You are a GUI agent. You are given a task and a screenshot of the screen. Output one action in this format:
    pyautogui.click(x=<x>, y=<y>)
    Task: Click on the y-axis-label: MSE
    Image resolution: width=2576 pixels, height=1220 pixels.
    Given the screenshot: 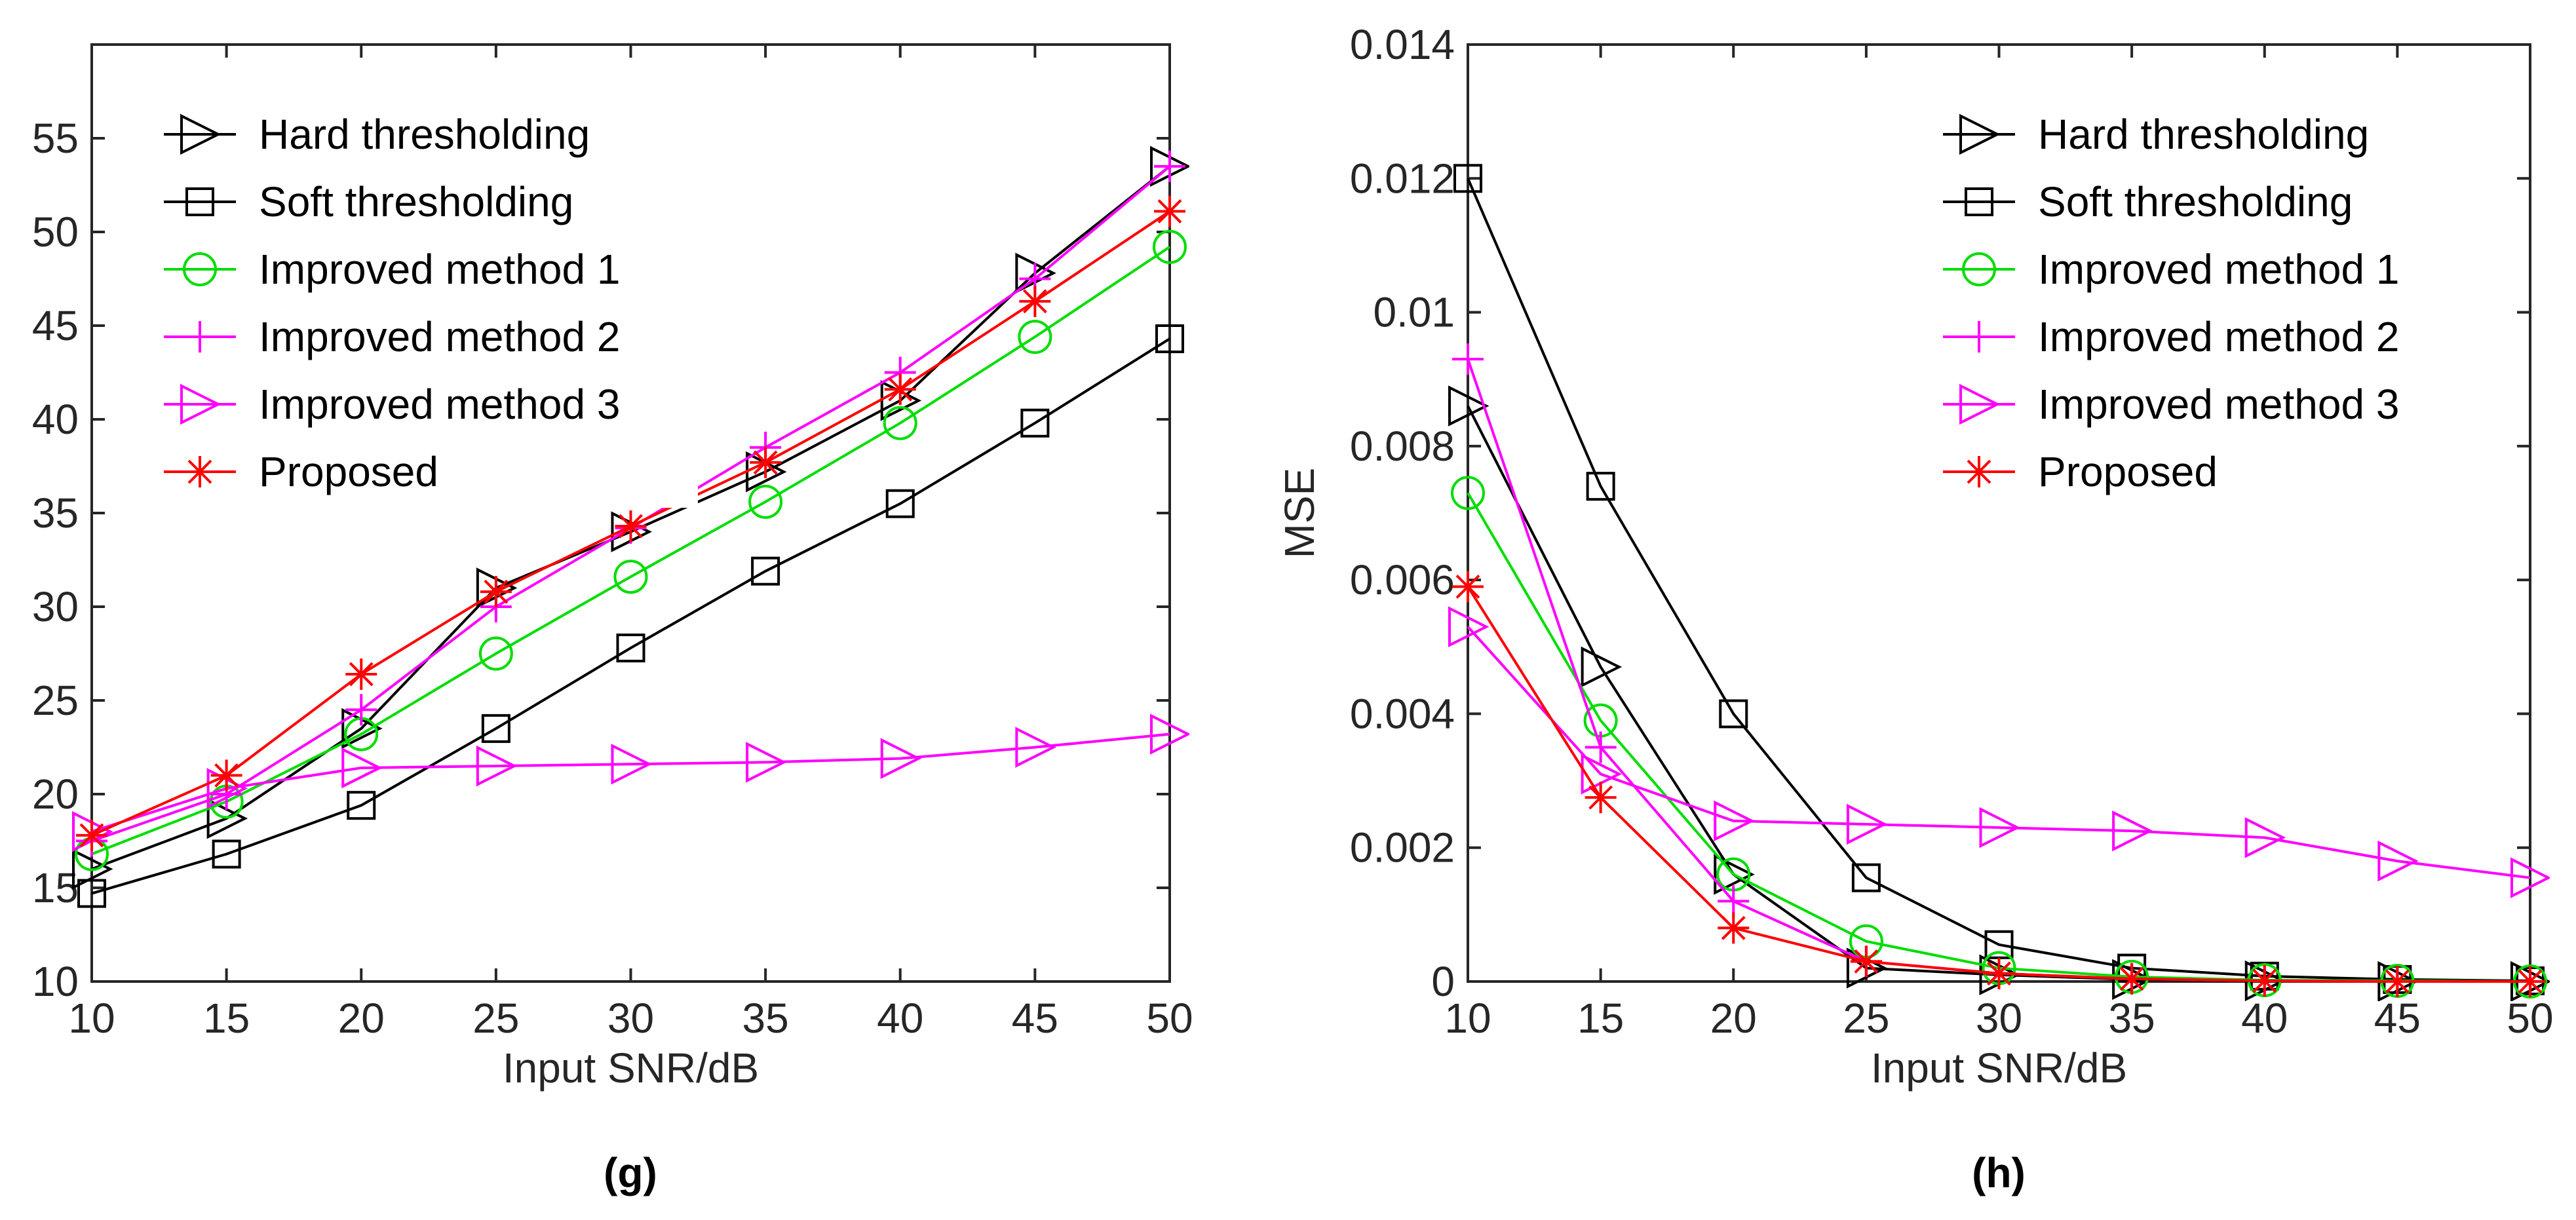 What is the action you would take?
    pyautogui.click(x=1299, y=513)
    